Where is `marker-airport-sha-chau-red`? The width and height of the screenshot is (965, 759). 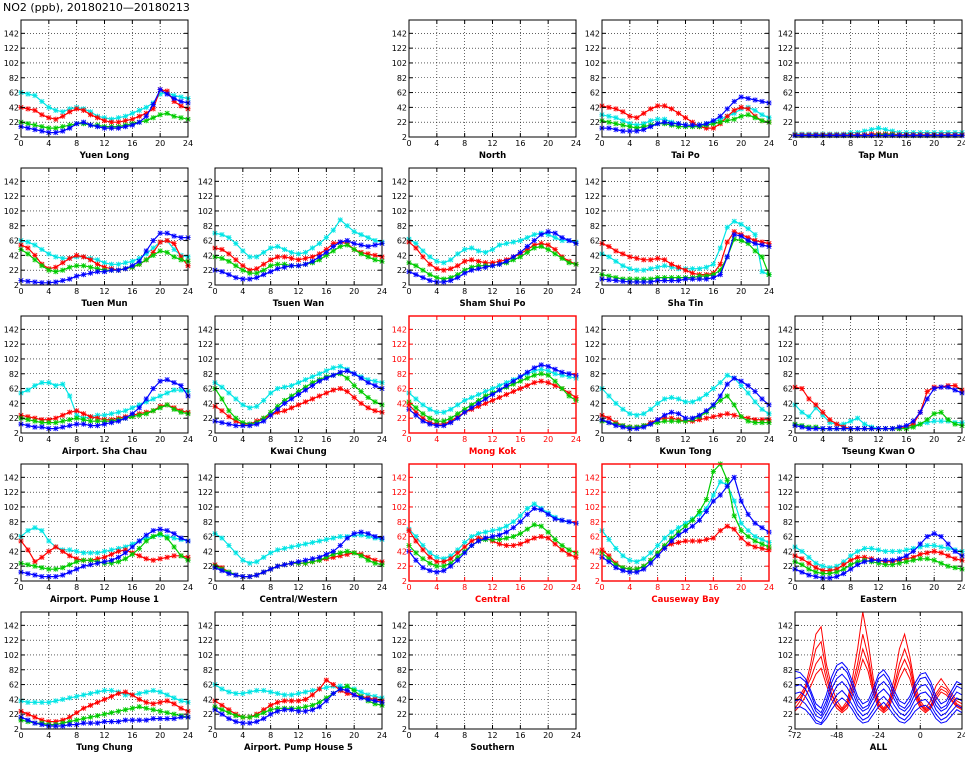
marker-airport-sha-chau-red is located at coordinates (77, 411).